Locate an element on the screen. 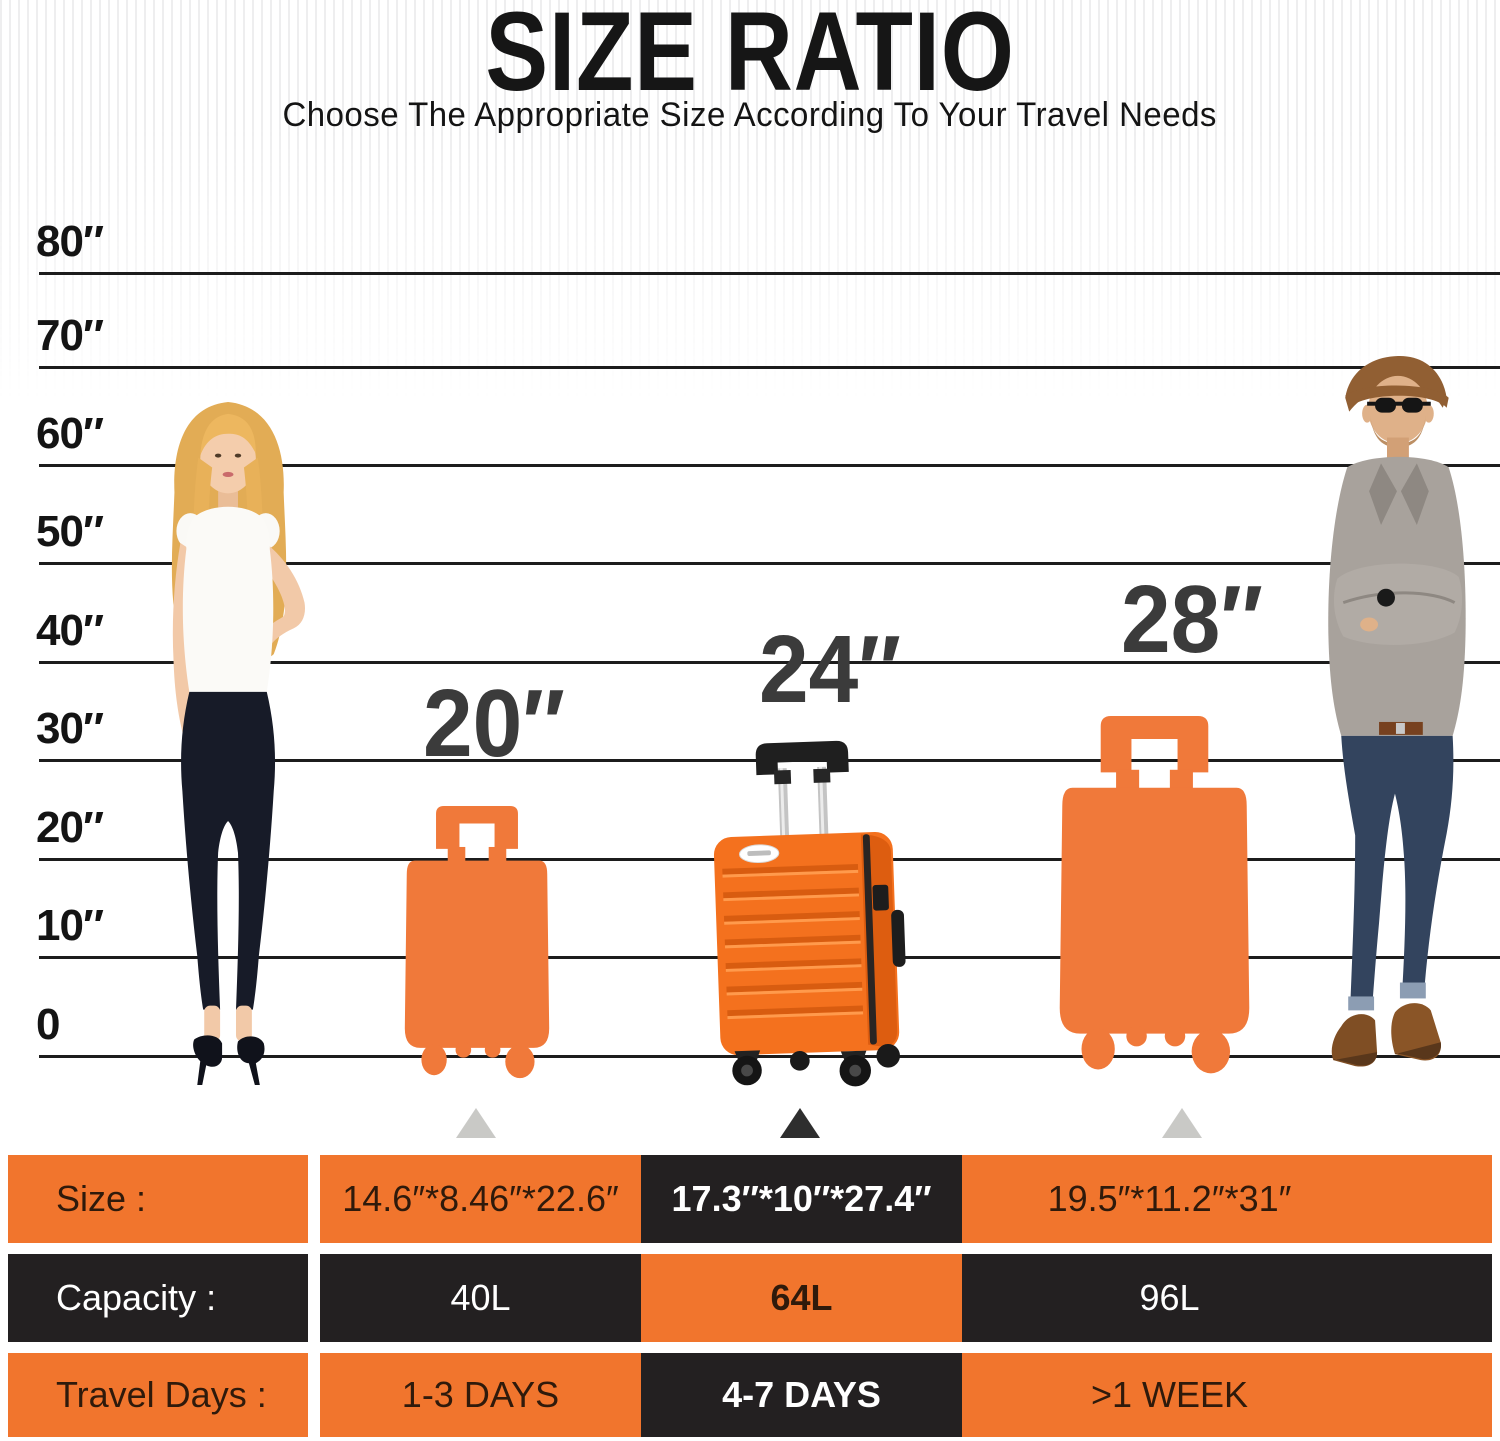 The height and width of the screenshot is (1441, 1500). man-figure is located at coordinates (1397, 711).